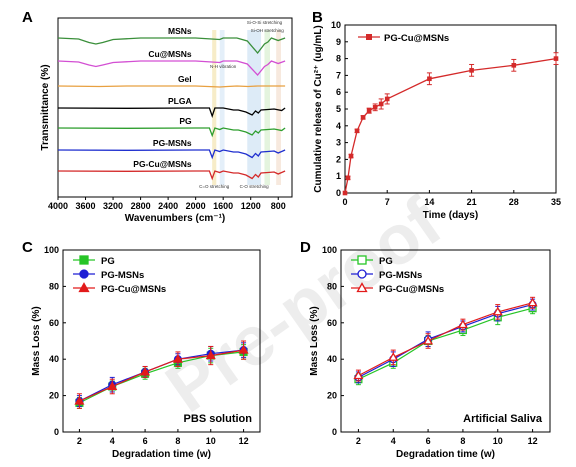 Image resolution: width=576 pixels, height=467 pixels. Describe the element at coordinates (185, 79) in the screenshot. I see `spectrum-label: Gel` at that location.